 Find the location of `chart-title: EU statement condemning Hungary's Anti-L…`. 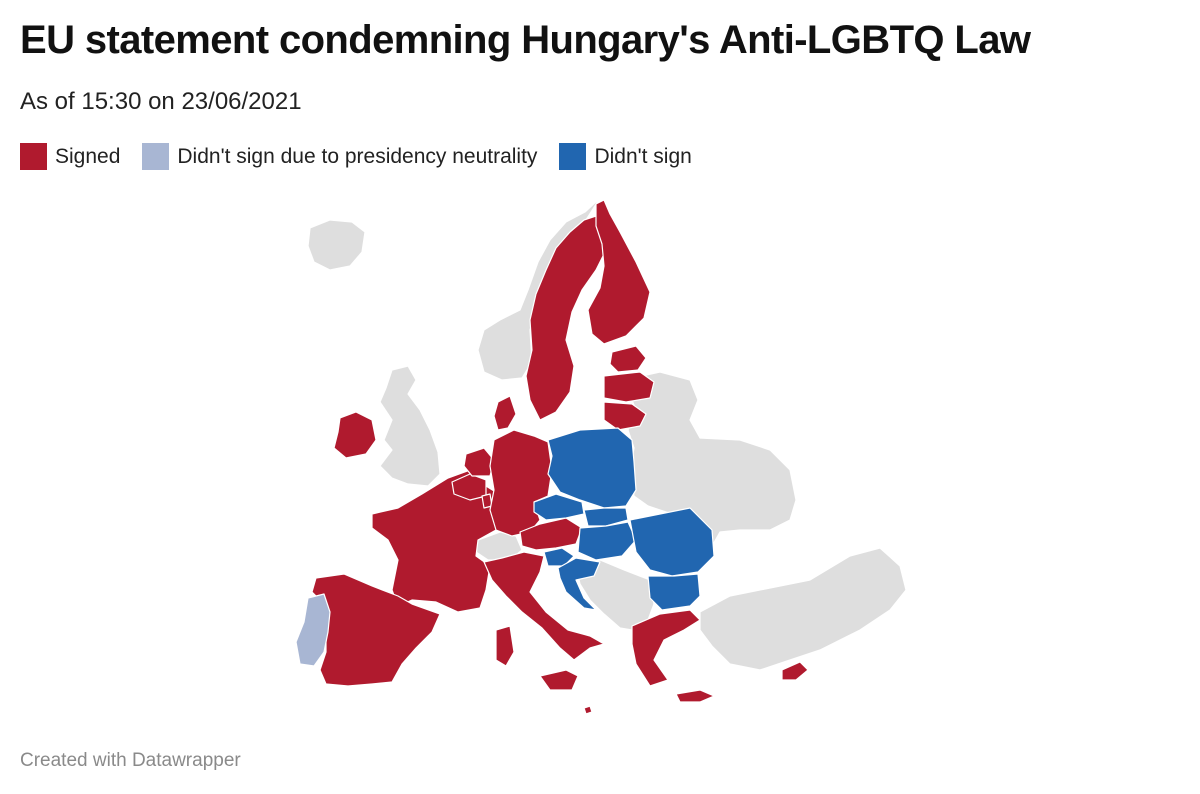

chart-title: EU statement condemning Hungary's Anti-L… is located at coordinates (525, 40).